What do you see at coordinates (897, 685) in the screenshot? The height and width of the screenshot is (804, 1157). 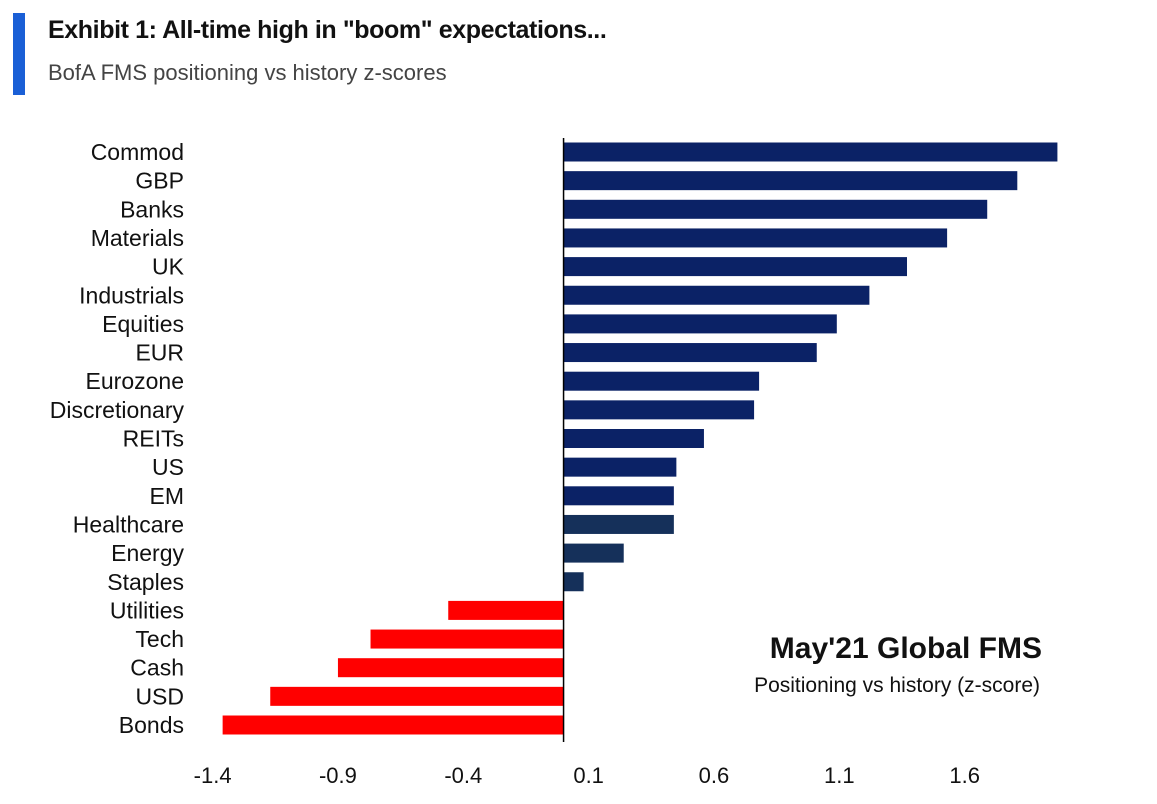 I see `annotation-subtitle: Positioning vs history (z-score)` at bounding box center [897, 685].